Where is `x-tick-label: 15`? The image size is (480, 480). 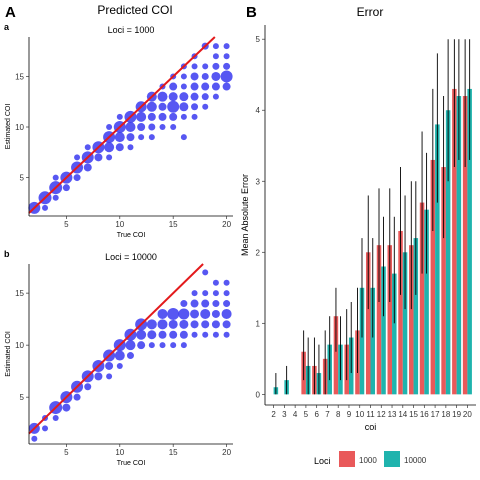 x-tick-label: 15 is located at coordinates (173, 452).